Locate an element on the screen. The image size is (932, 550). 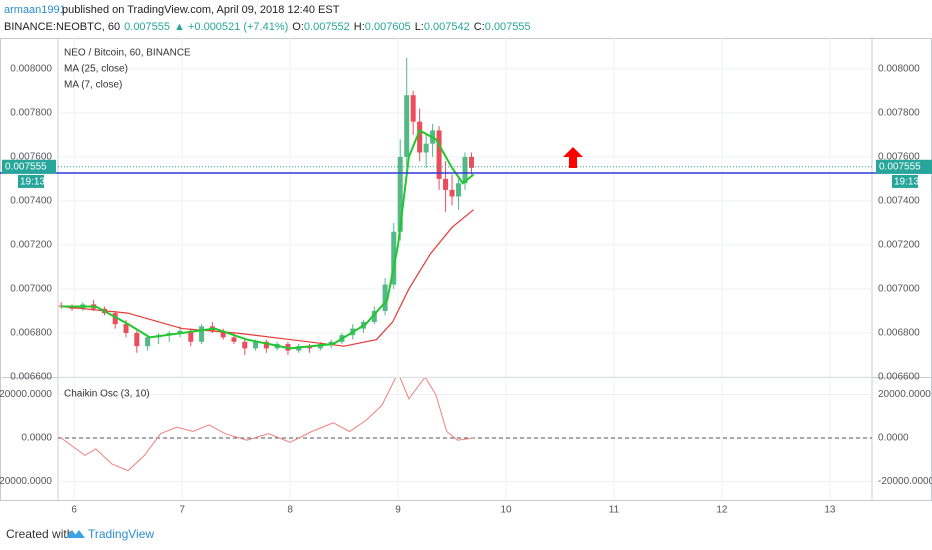
x-tick-label: 9 is located at coordinates (398, 510).